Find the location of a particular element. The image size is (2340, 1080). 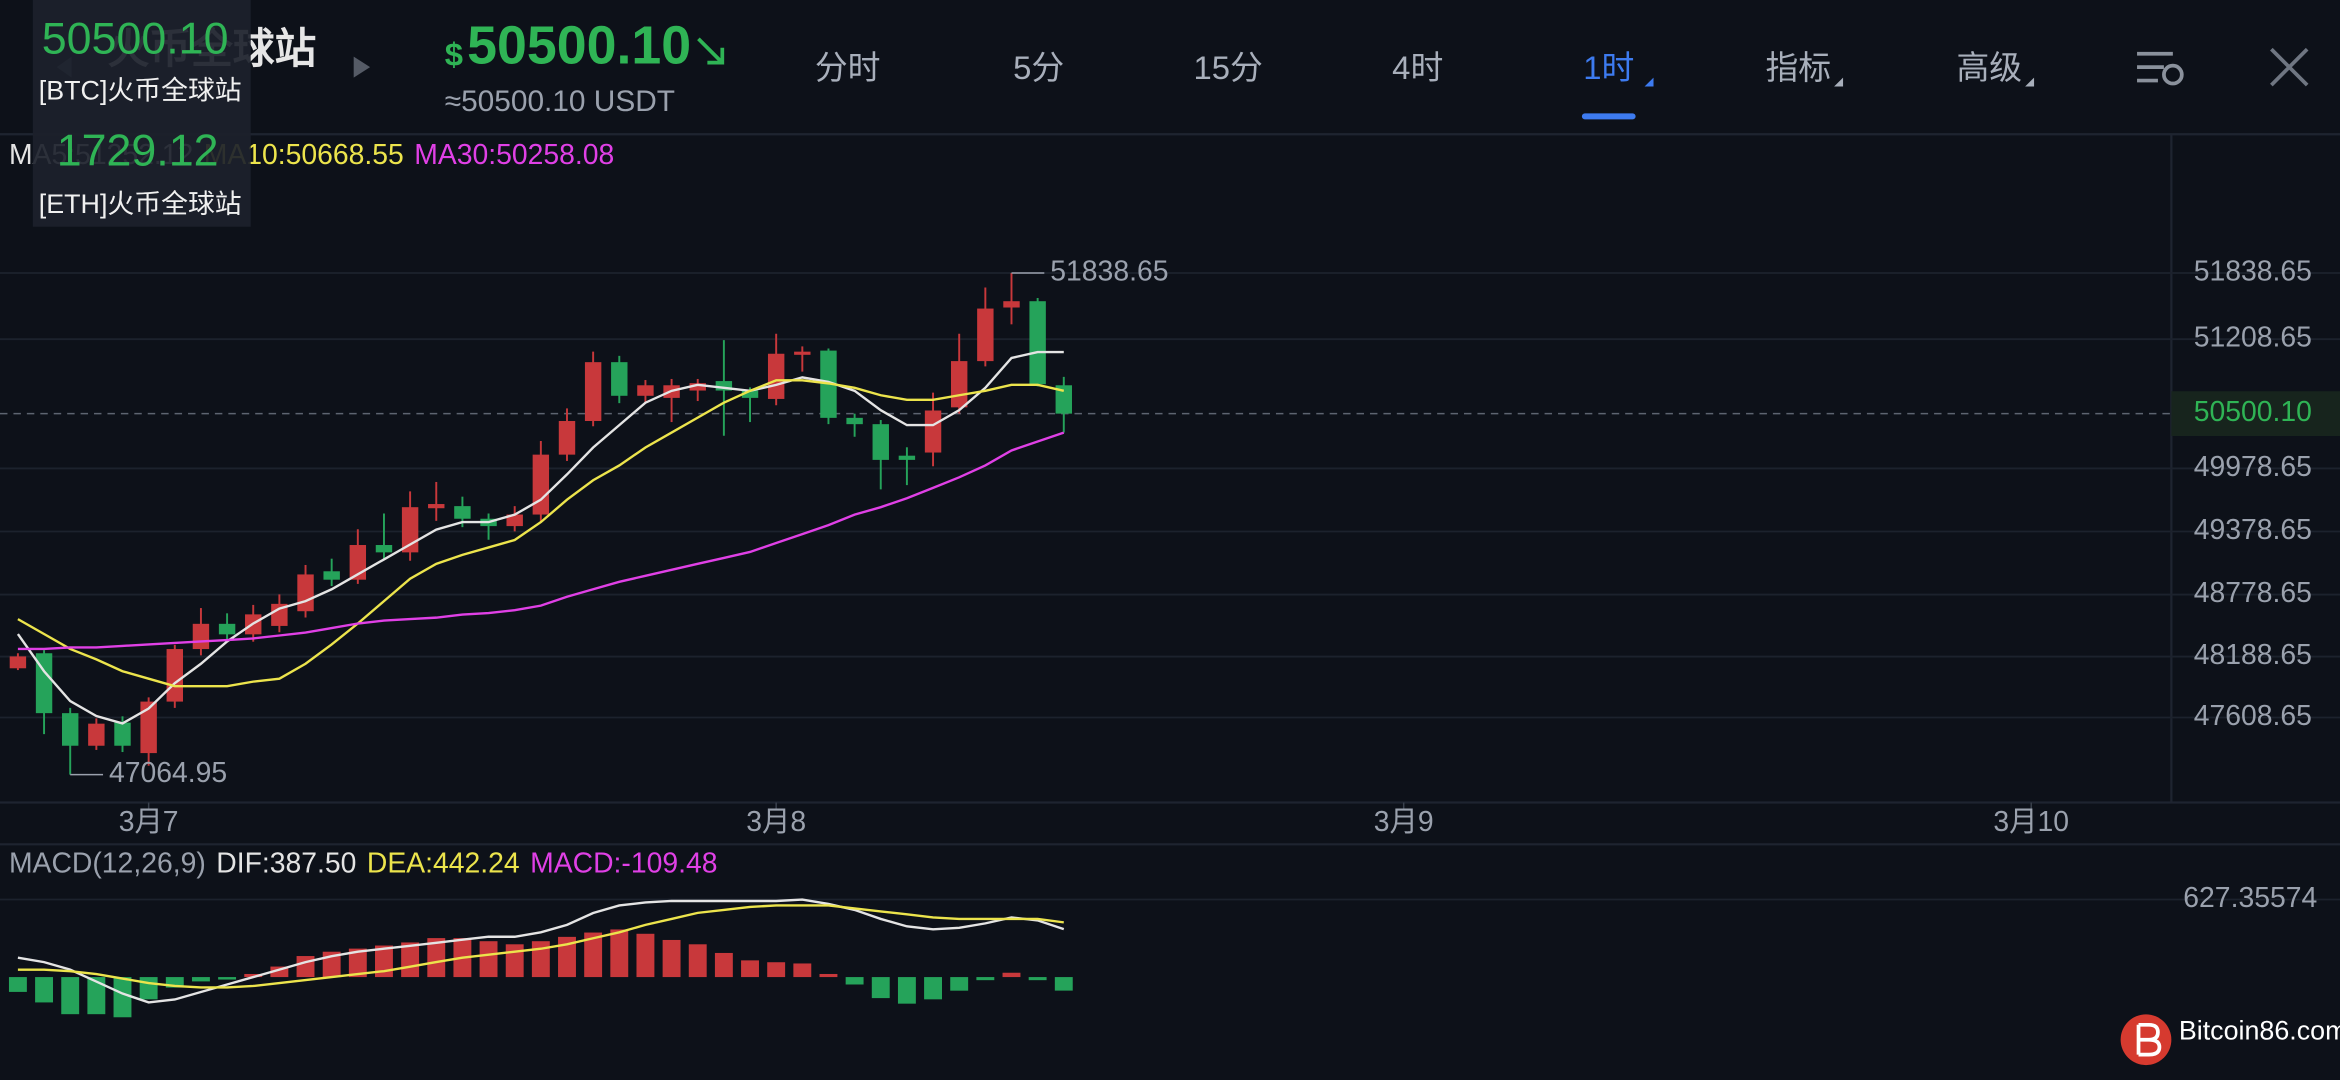

y-tick-label: 48188.65 is located at coordinates (2253, 655).